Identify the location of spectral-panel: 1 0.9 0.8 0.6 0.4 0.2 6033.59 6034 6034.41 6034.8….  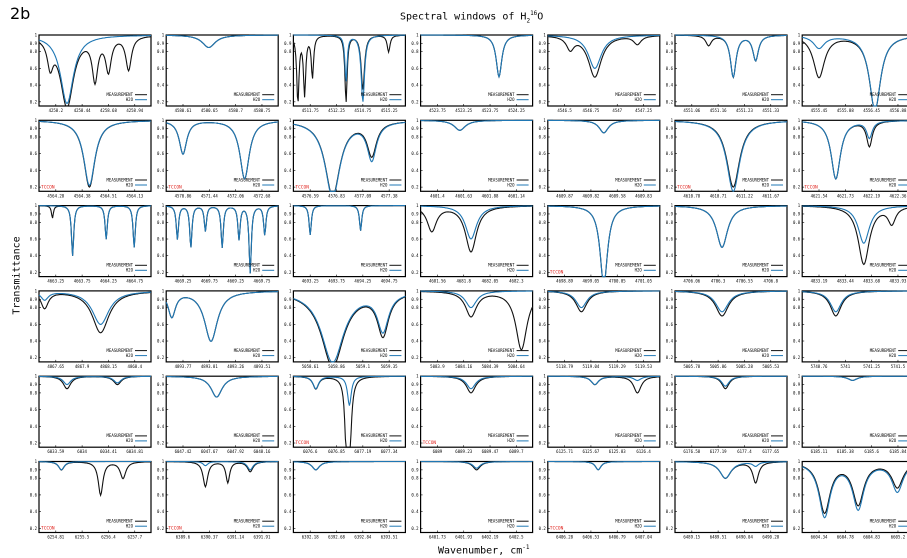
(91, 414).